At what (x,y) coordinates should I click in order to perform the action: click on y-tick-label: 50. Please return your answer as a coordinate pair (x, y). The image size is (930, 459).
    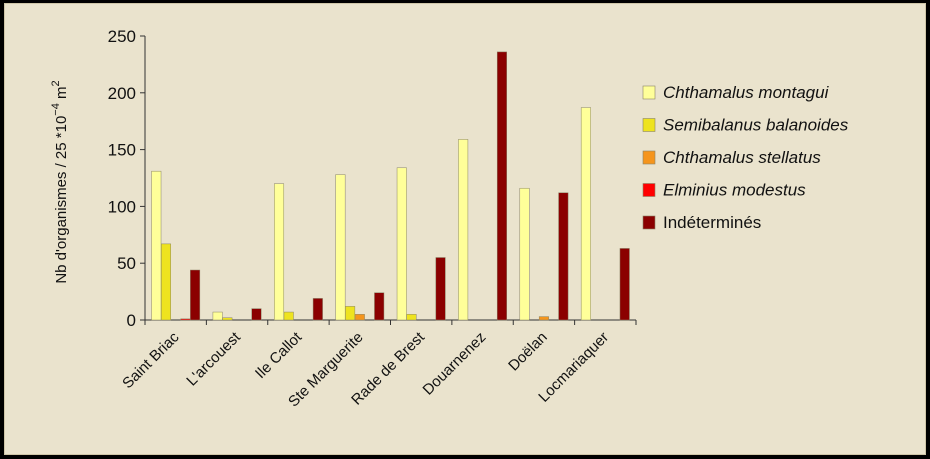
    Looking at the image, I should click on (126, 263).